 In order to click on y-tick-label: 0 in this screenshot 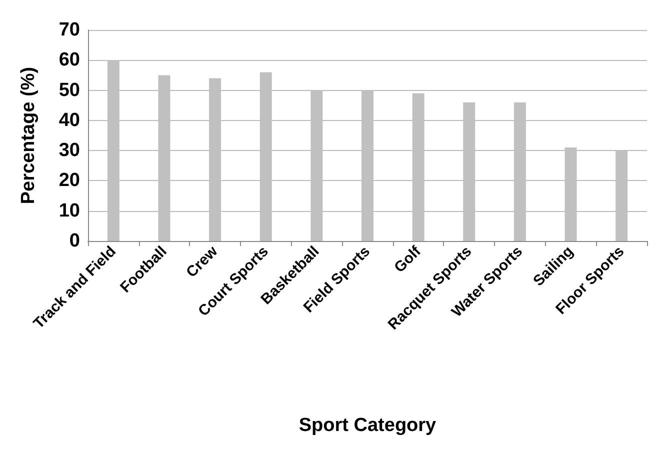, I will do `click(74, 241)`.